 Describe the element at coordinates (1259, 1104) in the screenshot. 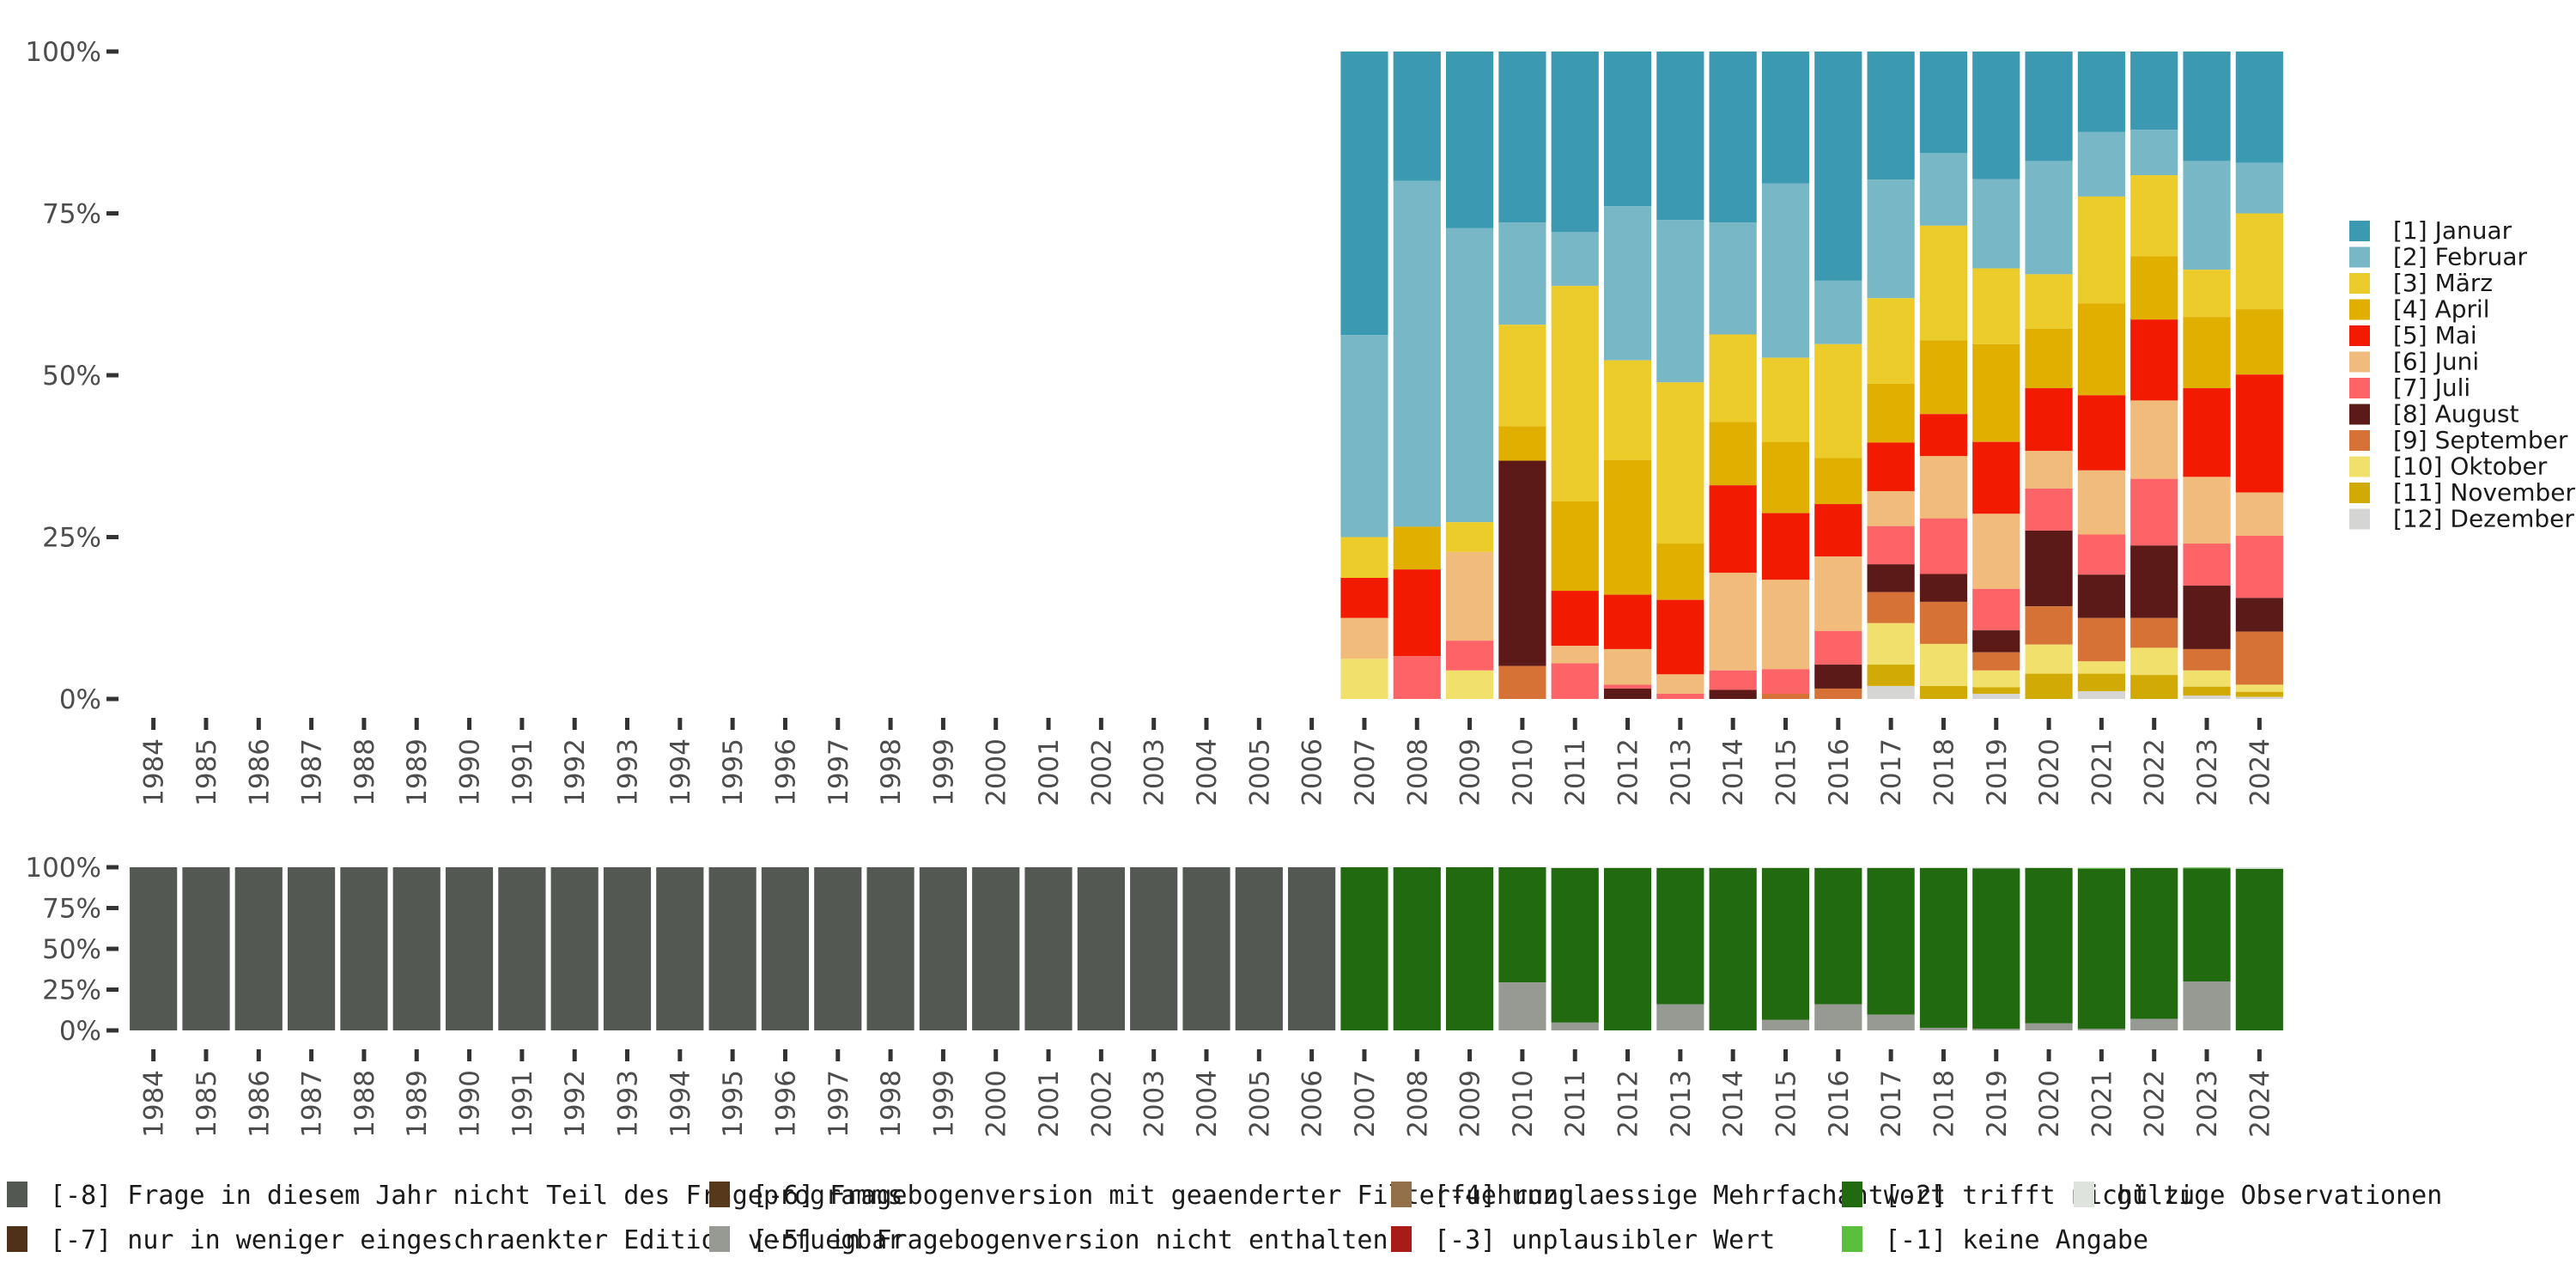

I see `x-tick-label: 2005` at that location.